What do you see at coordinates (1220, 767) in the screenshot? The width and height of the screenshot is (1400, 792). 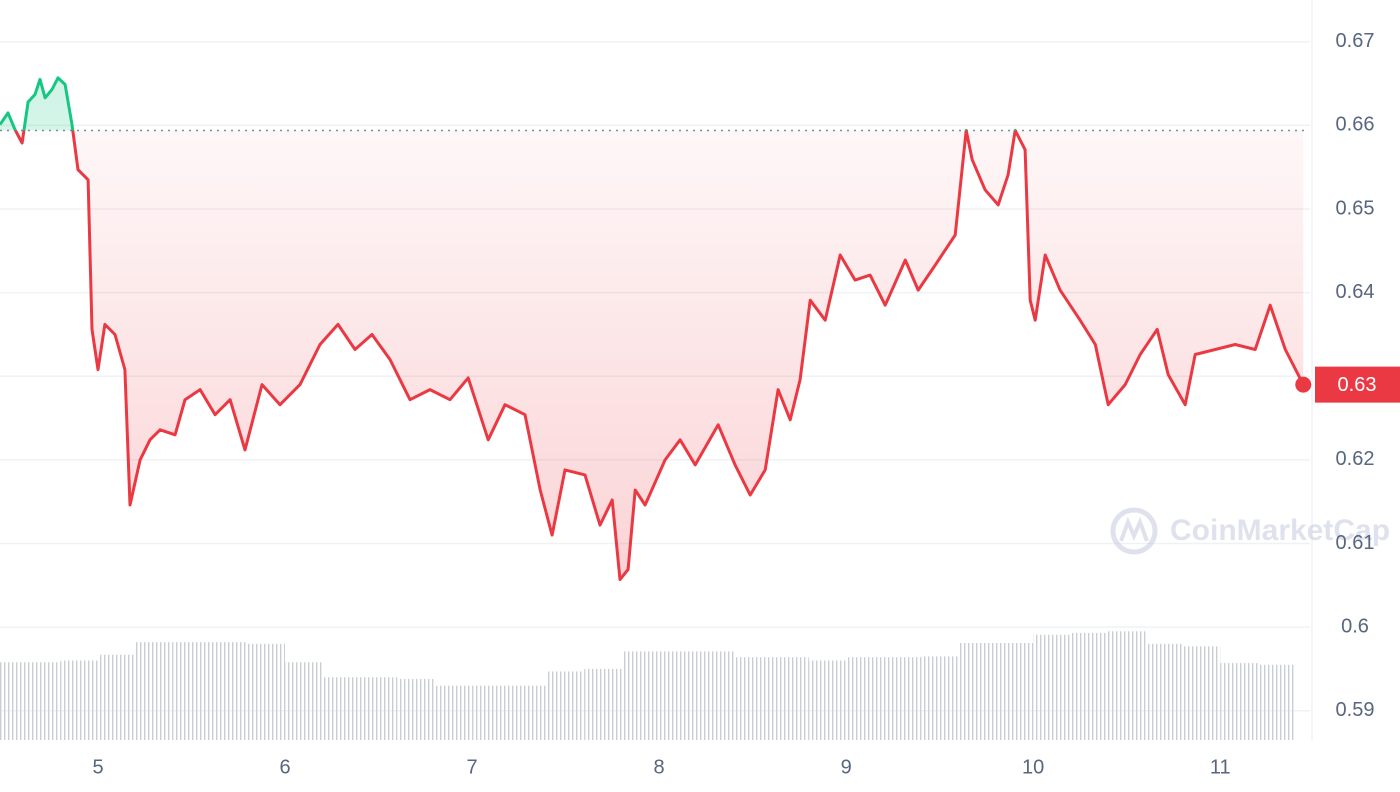 I see `x-tick-label: 11` at bounding box center [1220, 767].